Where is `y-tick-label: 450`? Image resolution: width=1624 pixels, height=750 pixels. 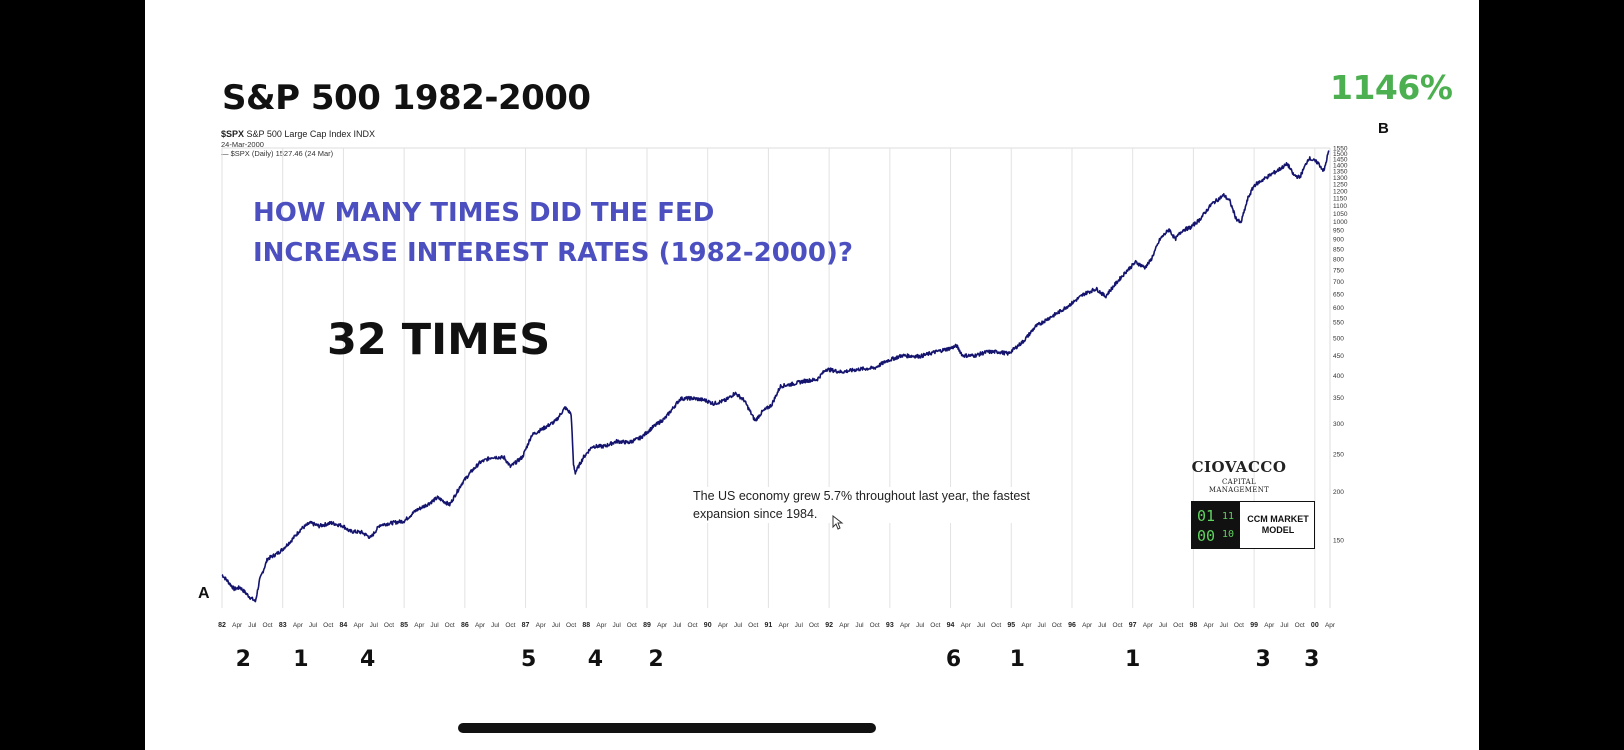 y-tick-label: 450 is located at coordinates (1338, 356).